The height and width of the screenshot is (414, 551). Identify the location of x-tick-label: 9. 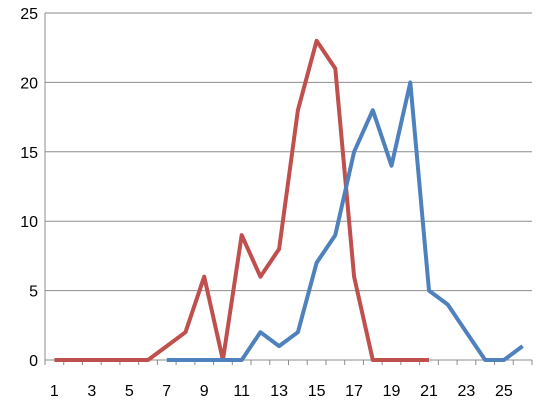
(204, 391).